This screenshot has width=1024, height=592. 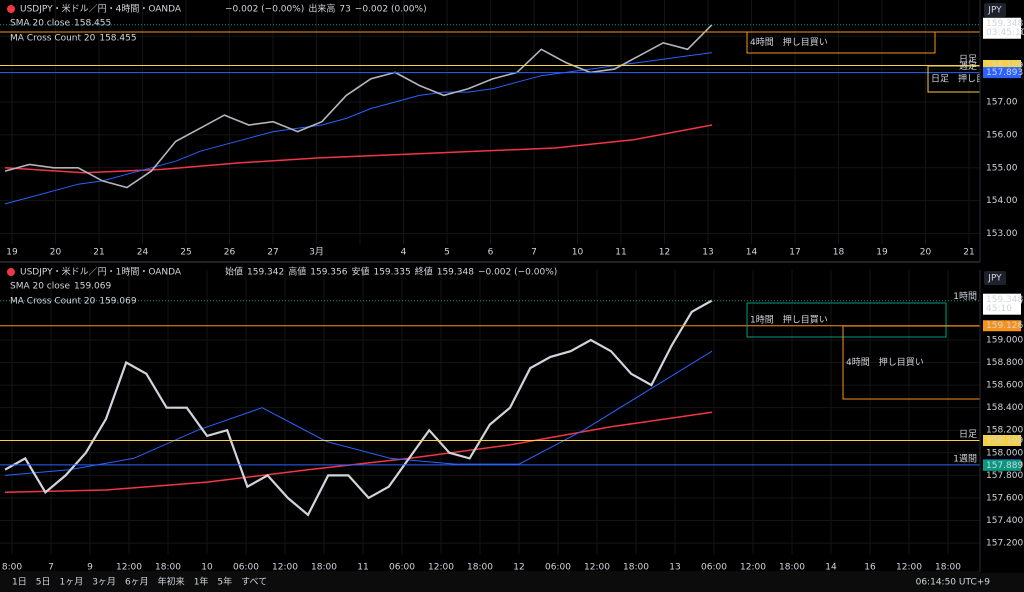 What do you see at coordinates (328, 273) in the screenshot?
I see `header-high: 159.356` at bounding box center [328, 273].